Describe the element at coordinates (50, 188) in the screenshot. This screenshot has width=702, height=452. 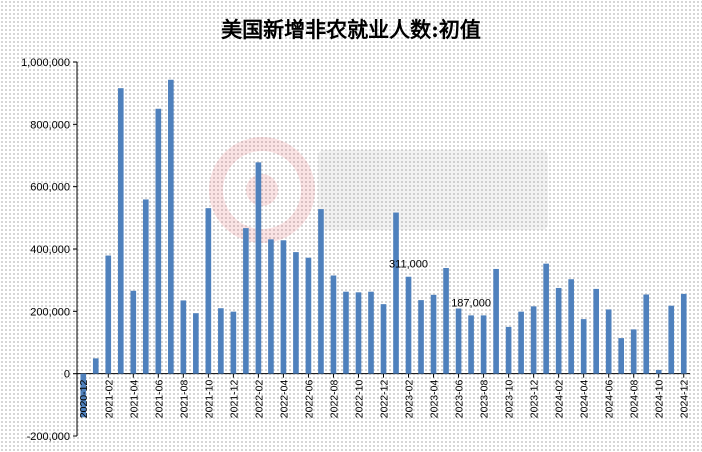
I see `y-tick-label: 600,000` at that location.